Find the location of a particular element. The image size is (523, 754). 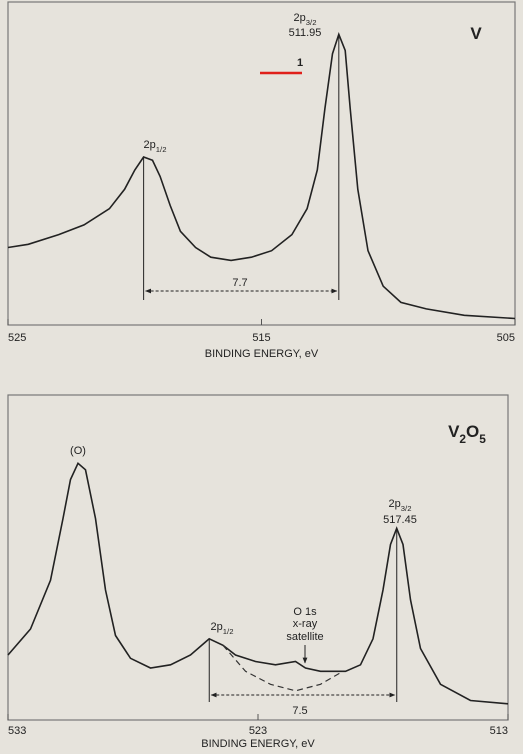

x-tick-label: 505 is located at coordinates (506, 338).